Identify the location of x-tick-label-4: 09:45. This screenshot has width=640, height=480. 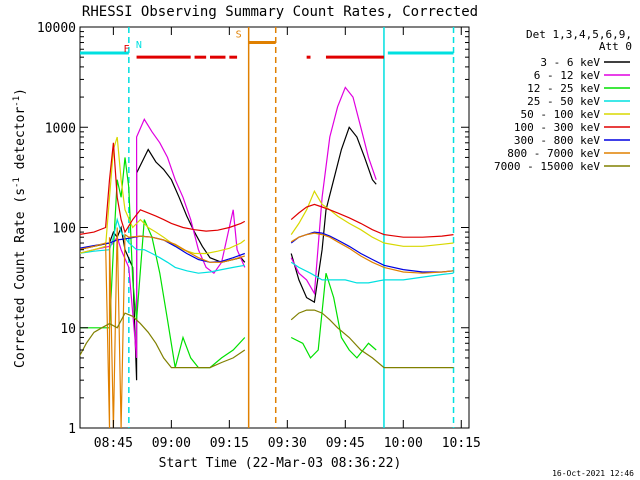
(345, 443).